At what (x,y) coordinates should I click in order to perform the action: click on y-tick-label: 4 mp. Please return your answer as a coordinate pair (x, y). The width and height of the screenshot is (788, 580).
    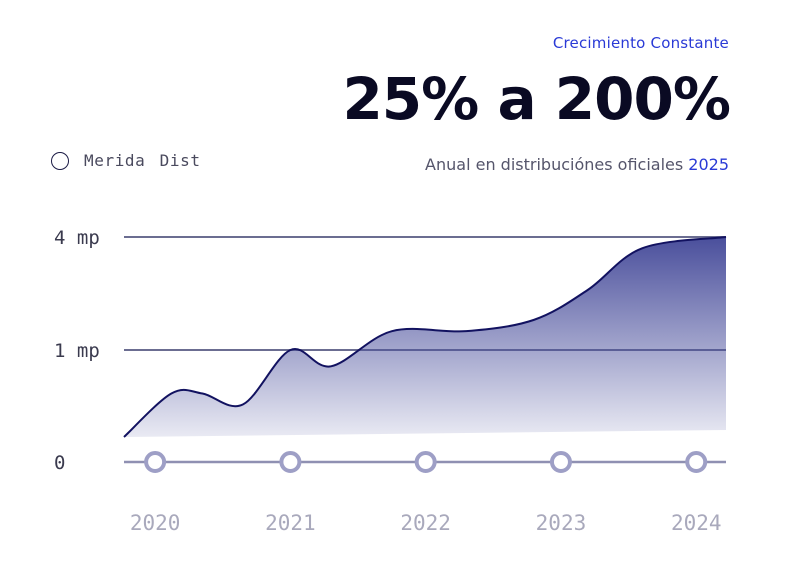
    Looking at the image, I should click on (77, 238).